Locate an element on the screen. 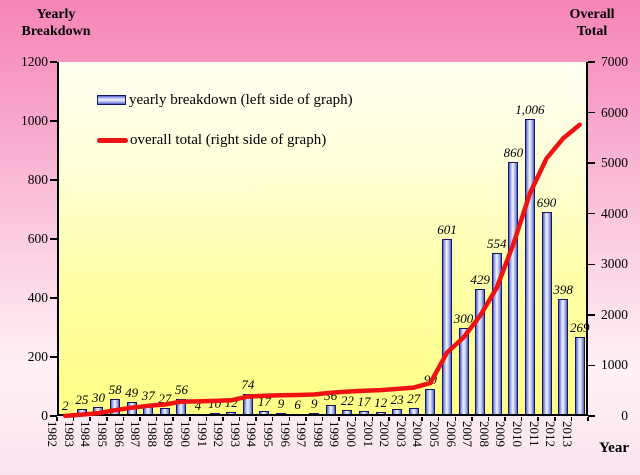 This screenshot has width=640, height=475. bar-value-label: 2 is located at coordinates (65, 405).